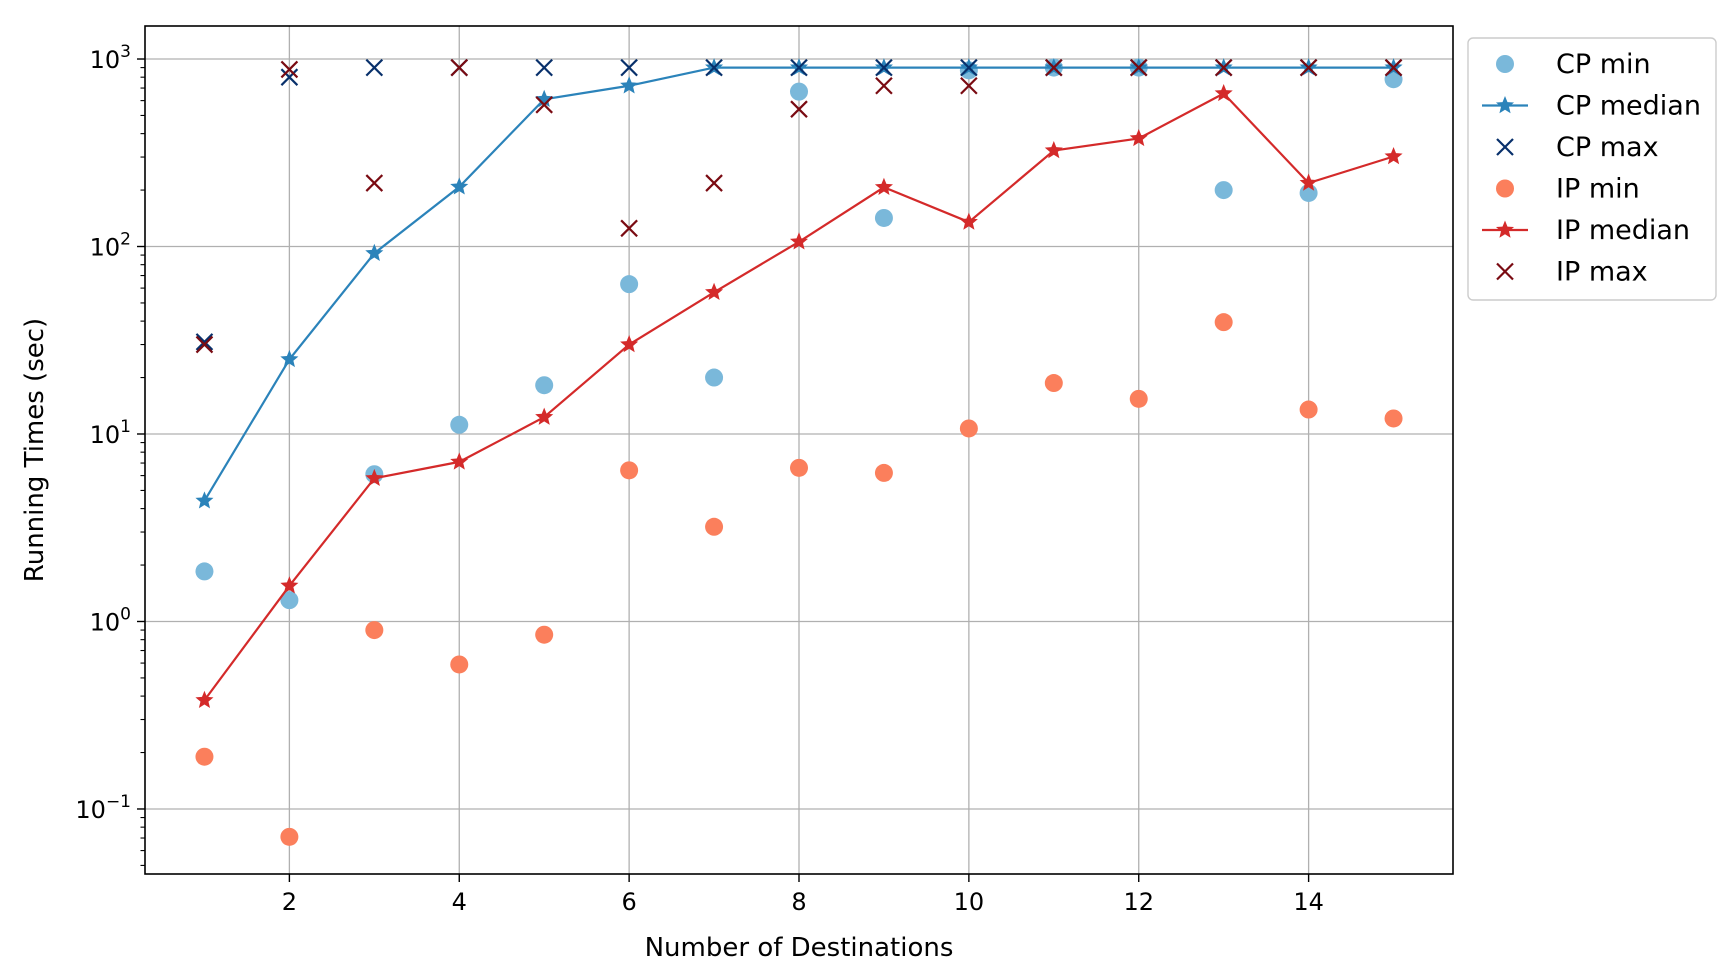  What do you see at coordinates (628, 902) in the screenshot?
I see `x-tick-label: 6` at bounding box center [628, 902].